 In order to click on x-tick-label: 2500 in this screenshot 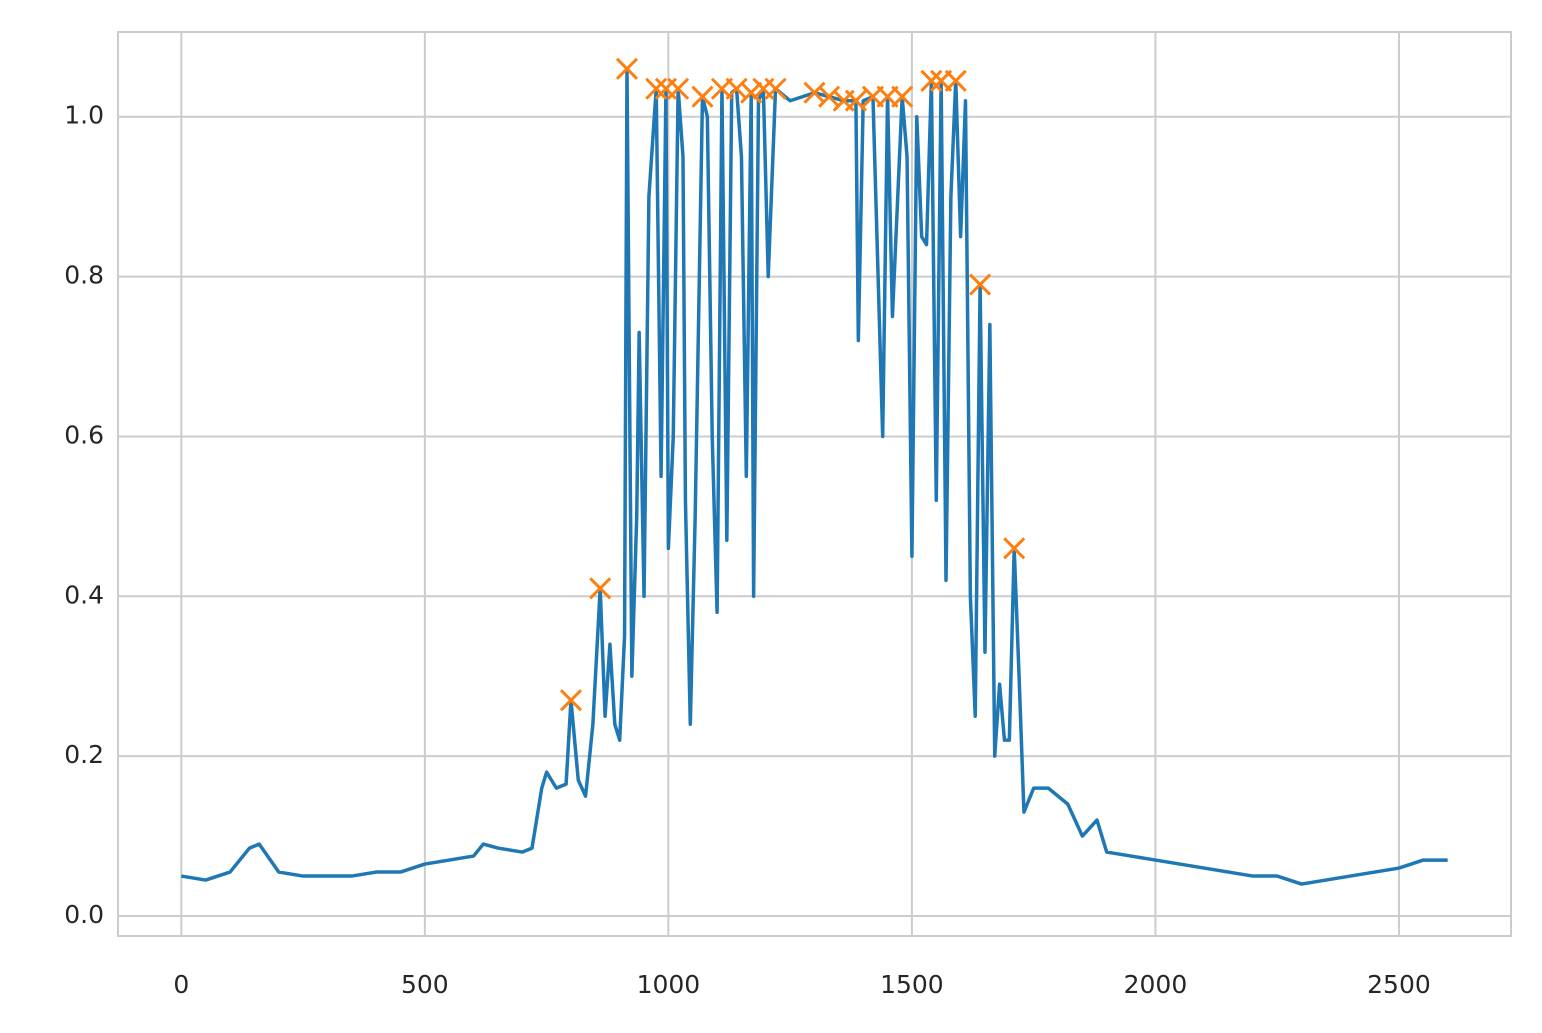, I will do `click(1399, 984)`.